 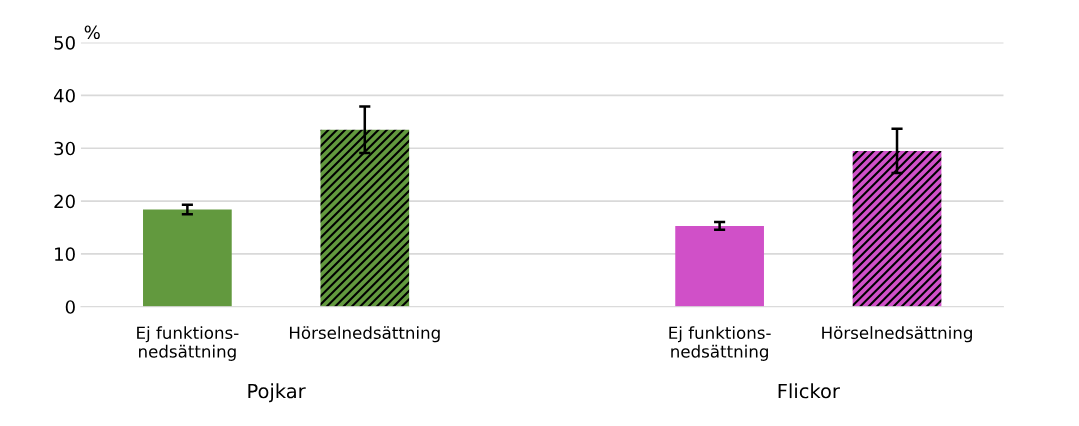 What do you see at coordinates (64, 148) in the screenshot?
I see `y-tick-label: 30` at bounding box center [64, 148].